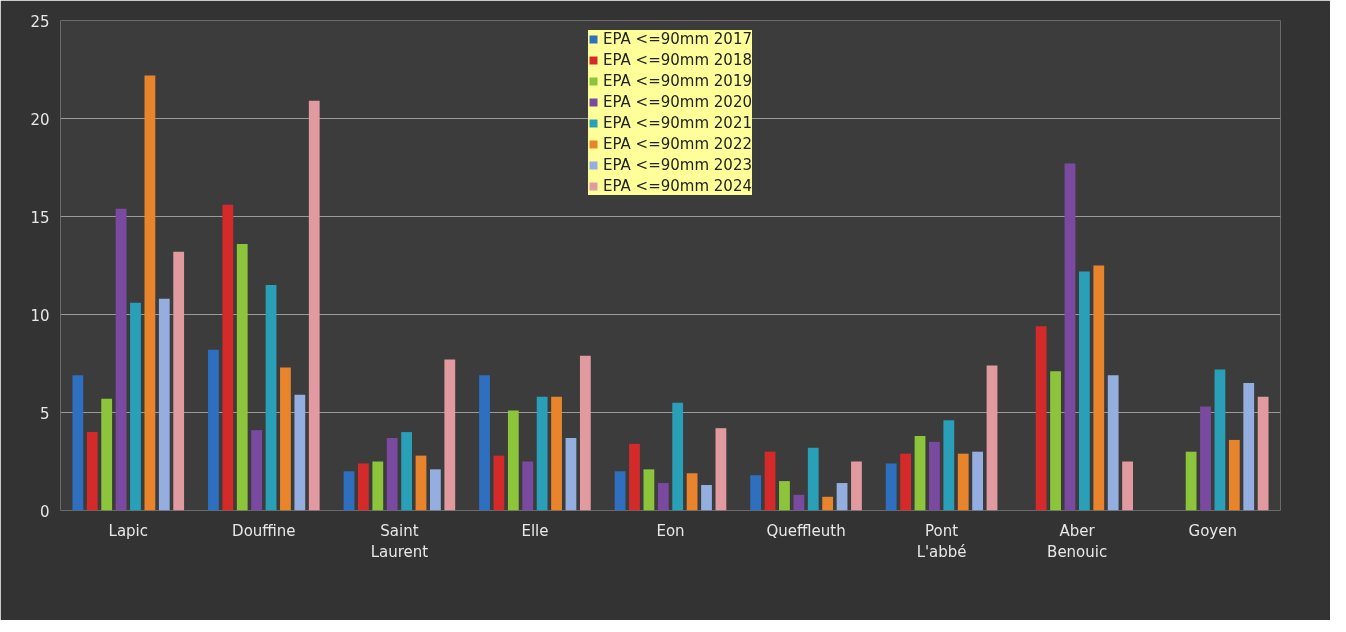 The width and height of the screenshot is (1346, 632). Describe the element at coordinates (941, 541) in the screenshot. I see `x-tick-label: Pont L'abbé` at that location.